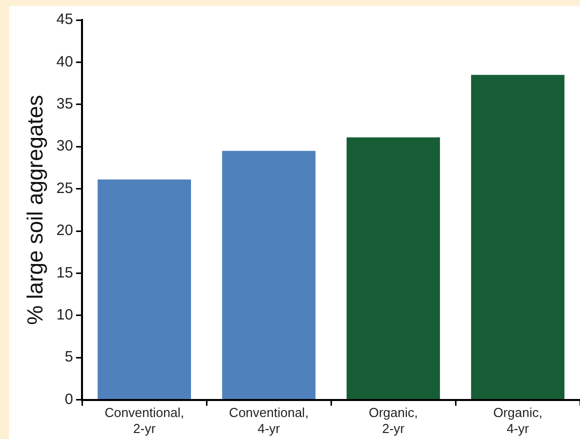 The image size is (580, 439). I want to click on x-tick-label: Organic, 4-yr, so click(517, 420).